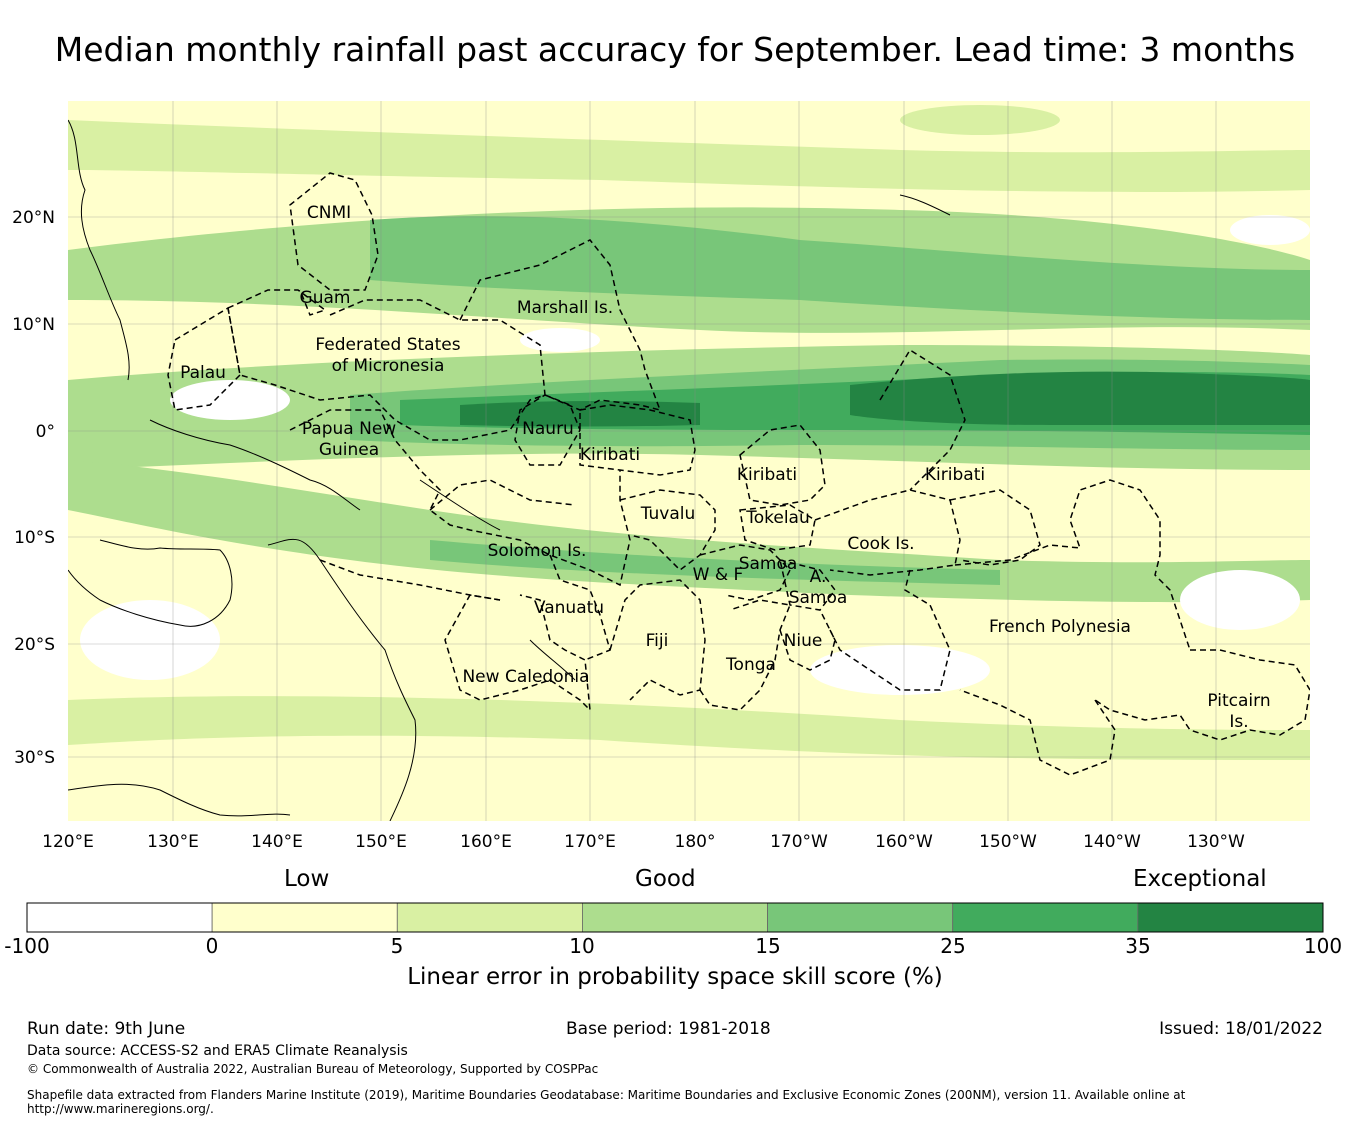  I want to click on region-label-new-caledonia: New Caledonia, so click(525, 677).